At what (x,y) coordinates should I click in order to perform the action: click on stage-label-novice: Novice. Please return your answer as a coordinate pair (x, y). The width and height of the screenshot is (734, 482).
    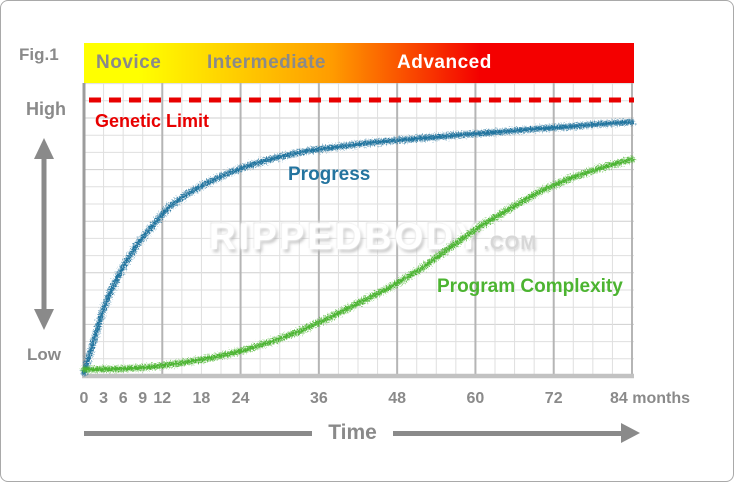
    Looking at the image, I should click on (129, 62).